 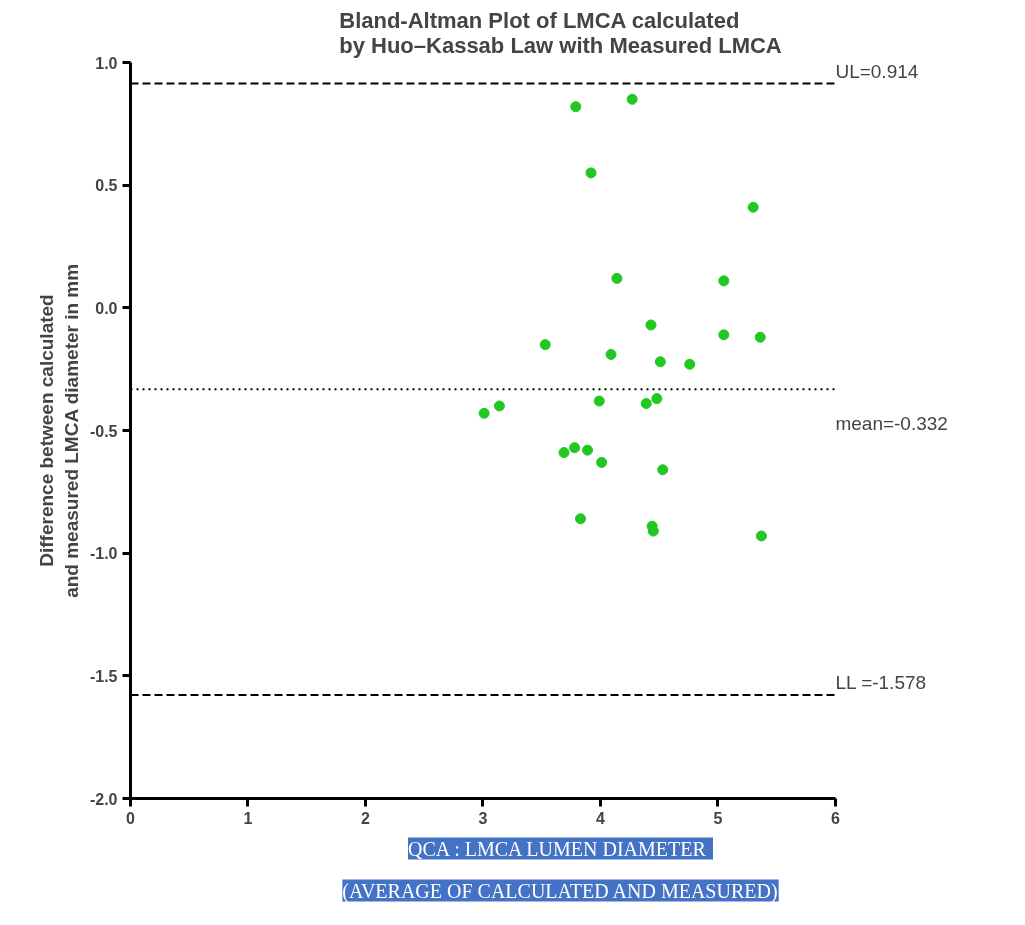 What do you see at coordinates (366, 818) in the screenshot?
I see `x-tick-label: 2` at bounding box center [366, 818].